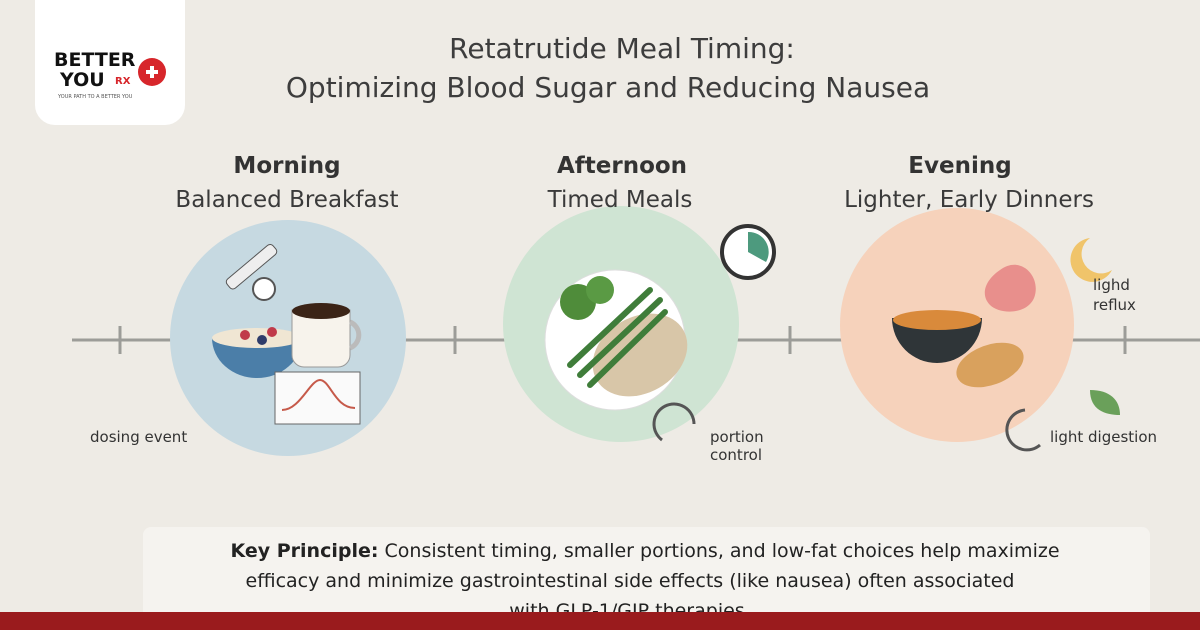 The width and height of the screenshot is (1200, 630). I want to click on logo-rx: RX, so click(123, 81).